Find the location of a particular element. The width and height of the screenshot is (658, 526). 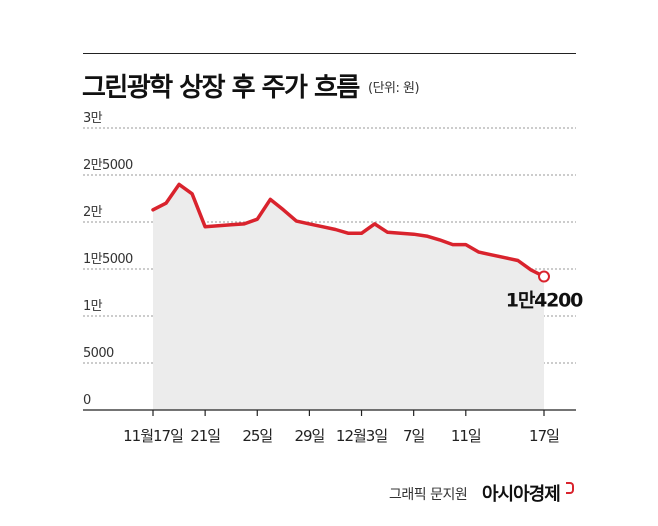

brand-logo: 아시아경제 is located at coordinates (521, 494).